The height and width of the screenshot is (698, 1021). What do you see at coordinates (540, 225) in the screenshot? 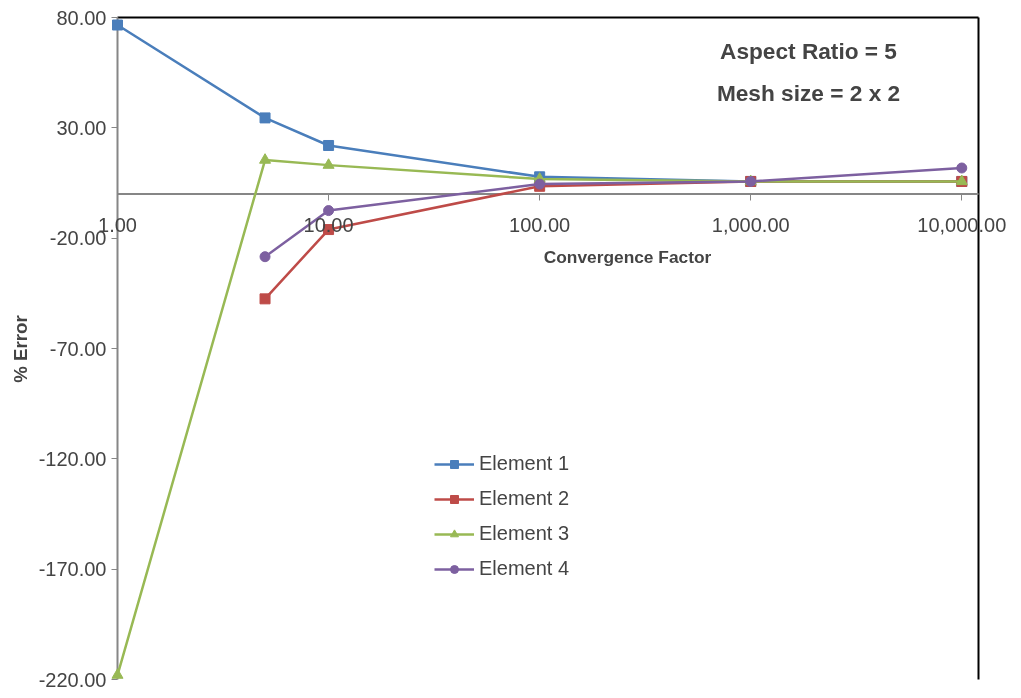
I see `x-tick-label: 100.00` at bounding box center [540, 225].